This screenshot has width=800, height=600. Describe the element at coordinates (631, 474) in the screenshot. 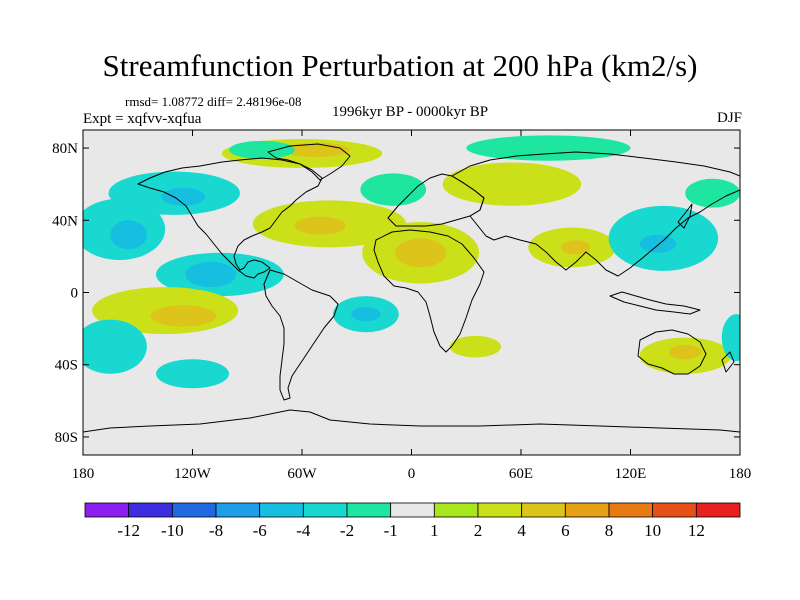

I see `x-tick-label: 120E` at that location.